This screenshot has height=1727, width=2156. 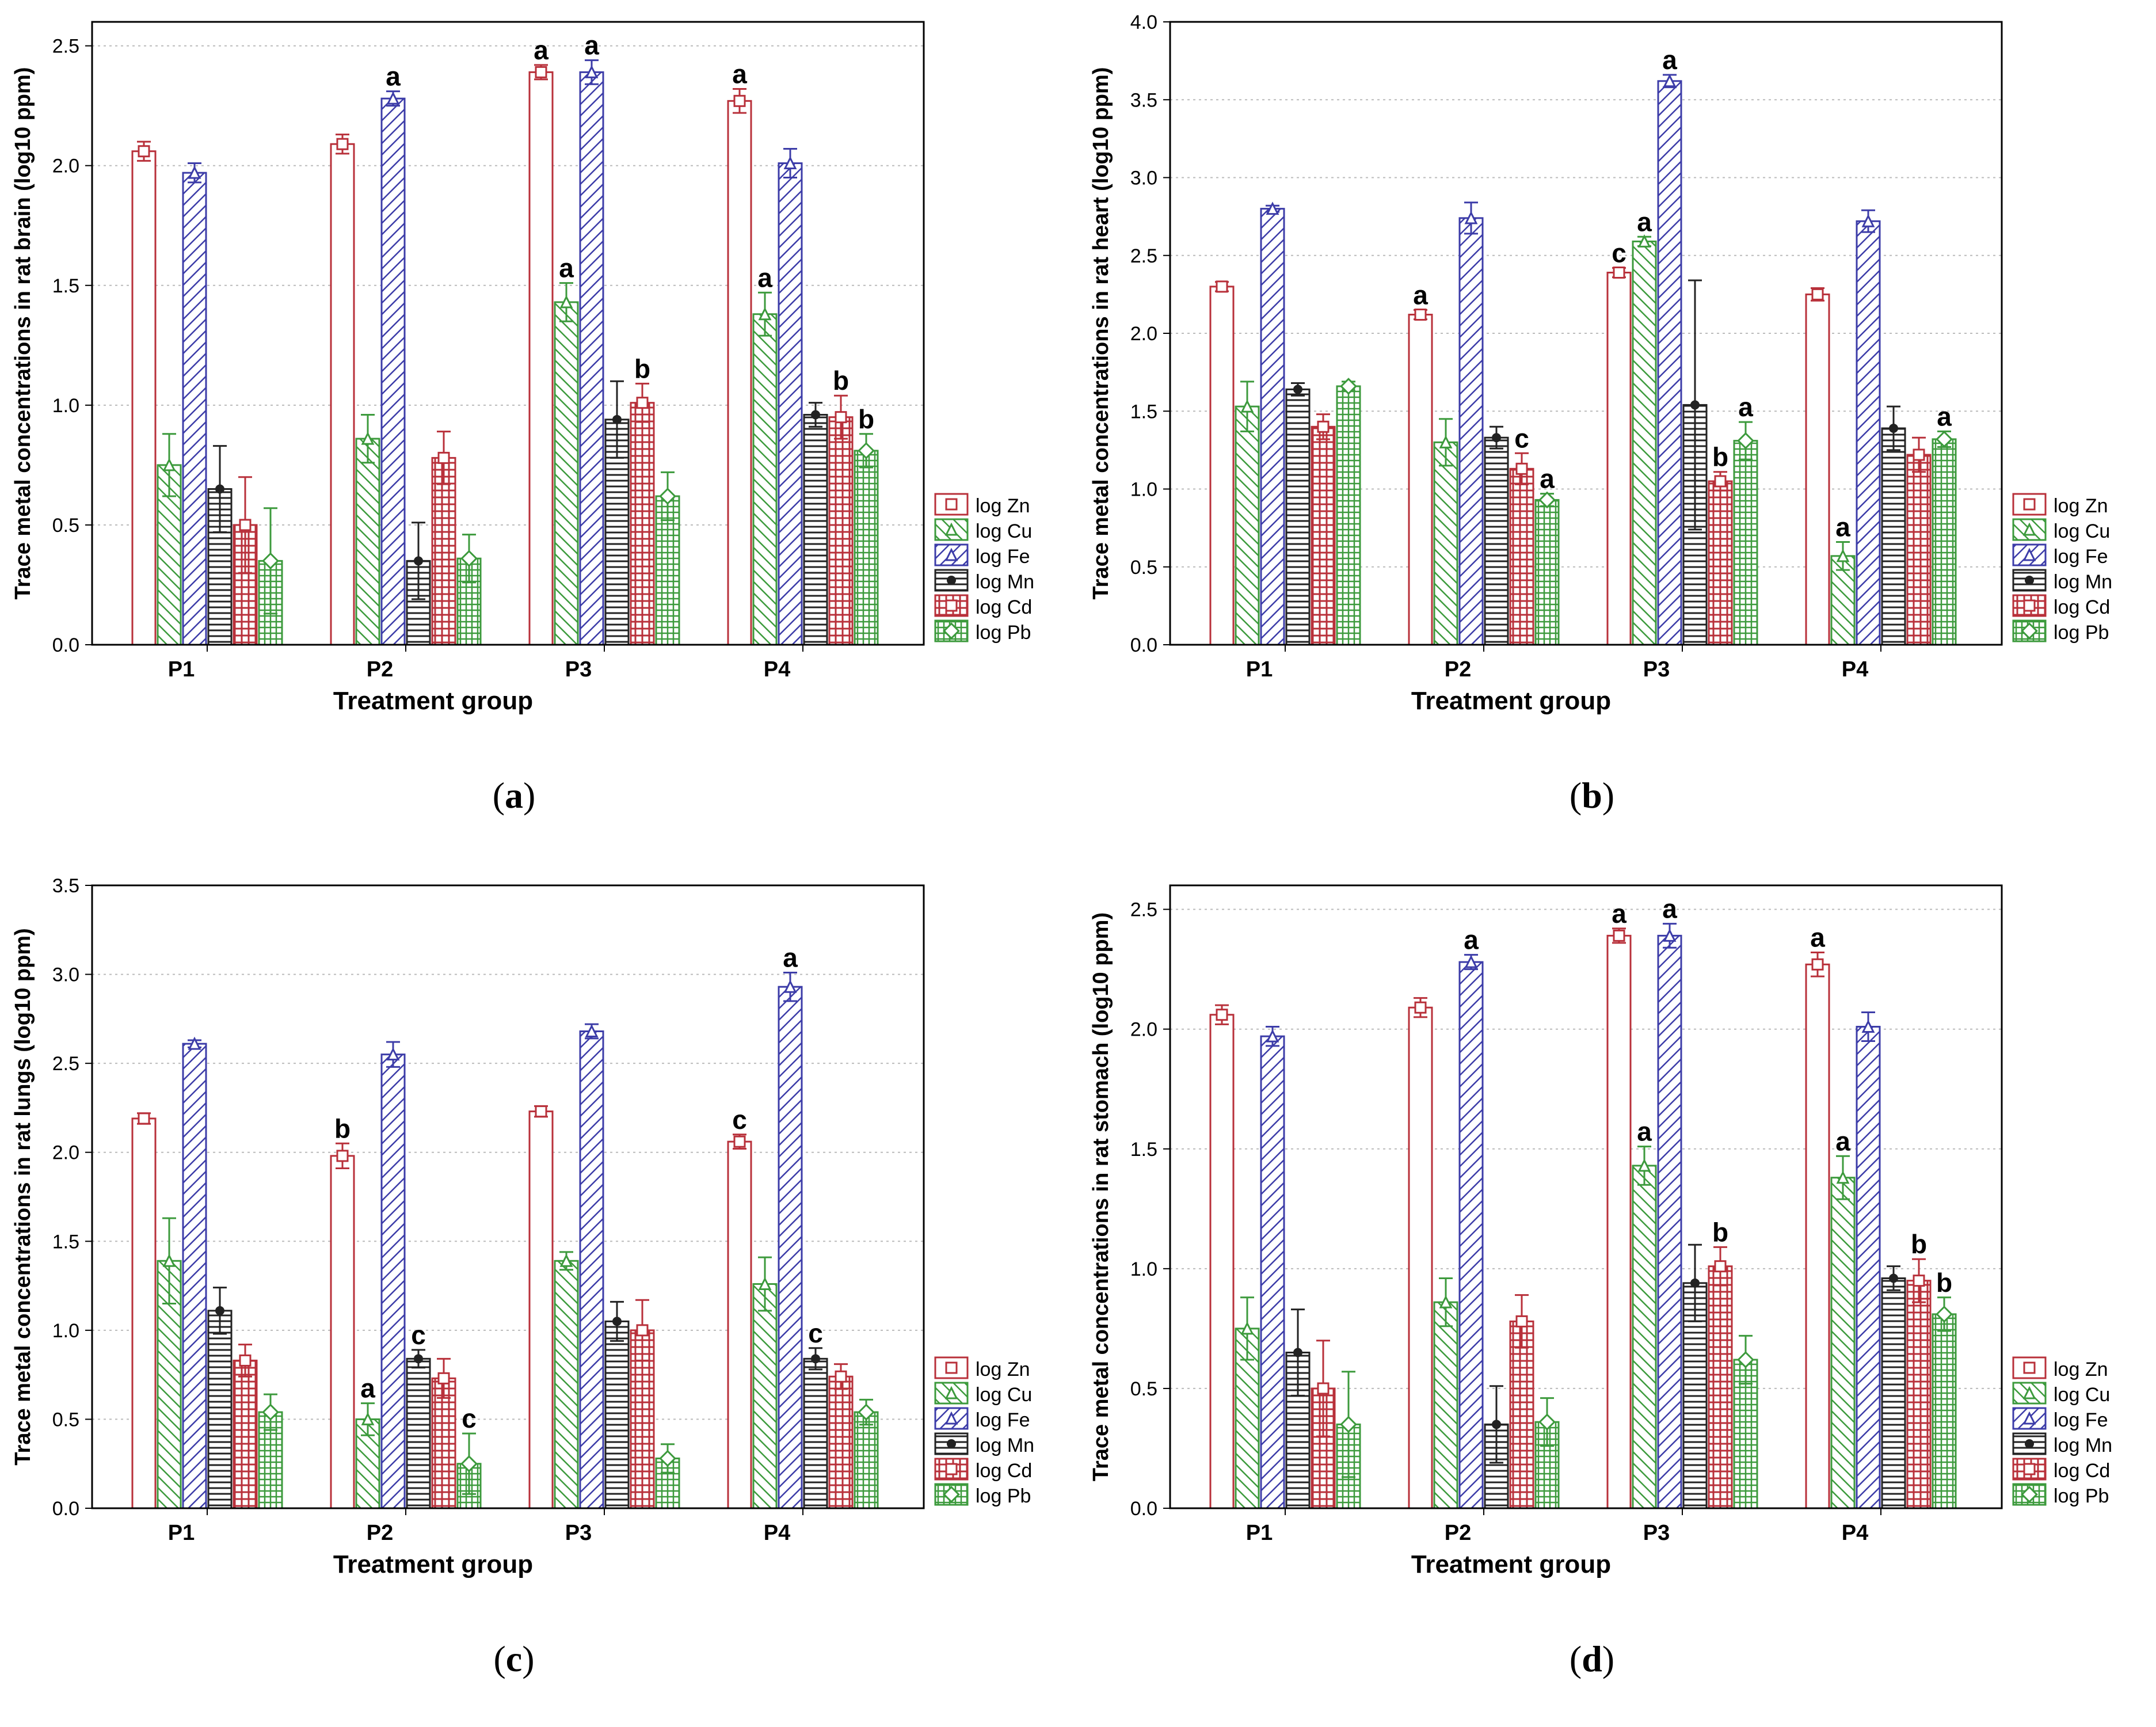 What do you see at coordinates (469, 1418) in the screenshot?
I see `significance-label: c` at bounding box center [469, 1418].